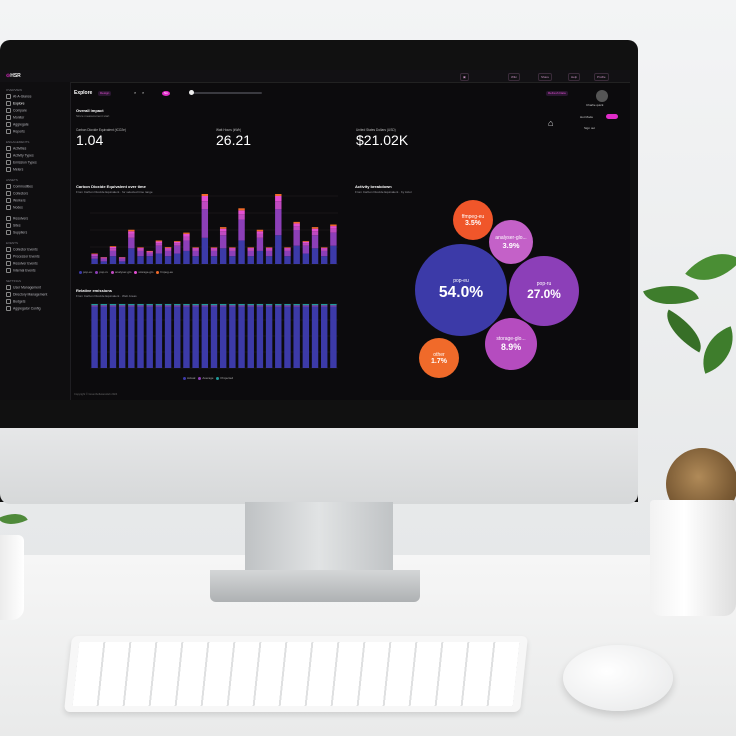 The height and width of the screenshot is (736, 736). Describe the element at coordinates (19, 131) in the screenshot. I see `sidebar-item-label: Reports` at that location.